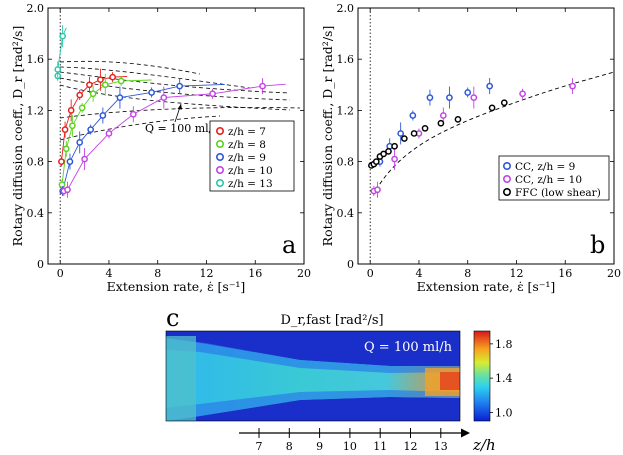 This screenshot has height=455, width=623. What do you see at coordinates (504, 412) in the screenshot?
I see `colorbar-tick-label: 1.0` at bounding box center [504, 412].